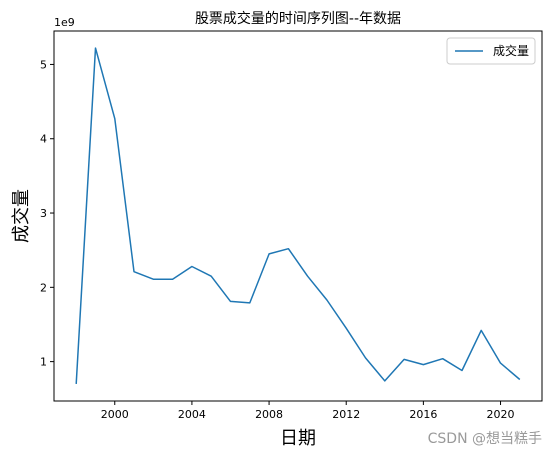 This screenshot has height=458, width=557. What do you see at coordinates (43, 287) in the screenshot?
I see `y-tick-label: 2` at bounding box center [43, 287].